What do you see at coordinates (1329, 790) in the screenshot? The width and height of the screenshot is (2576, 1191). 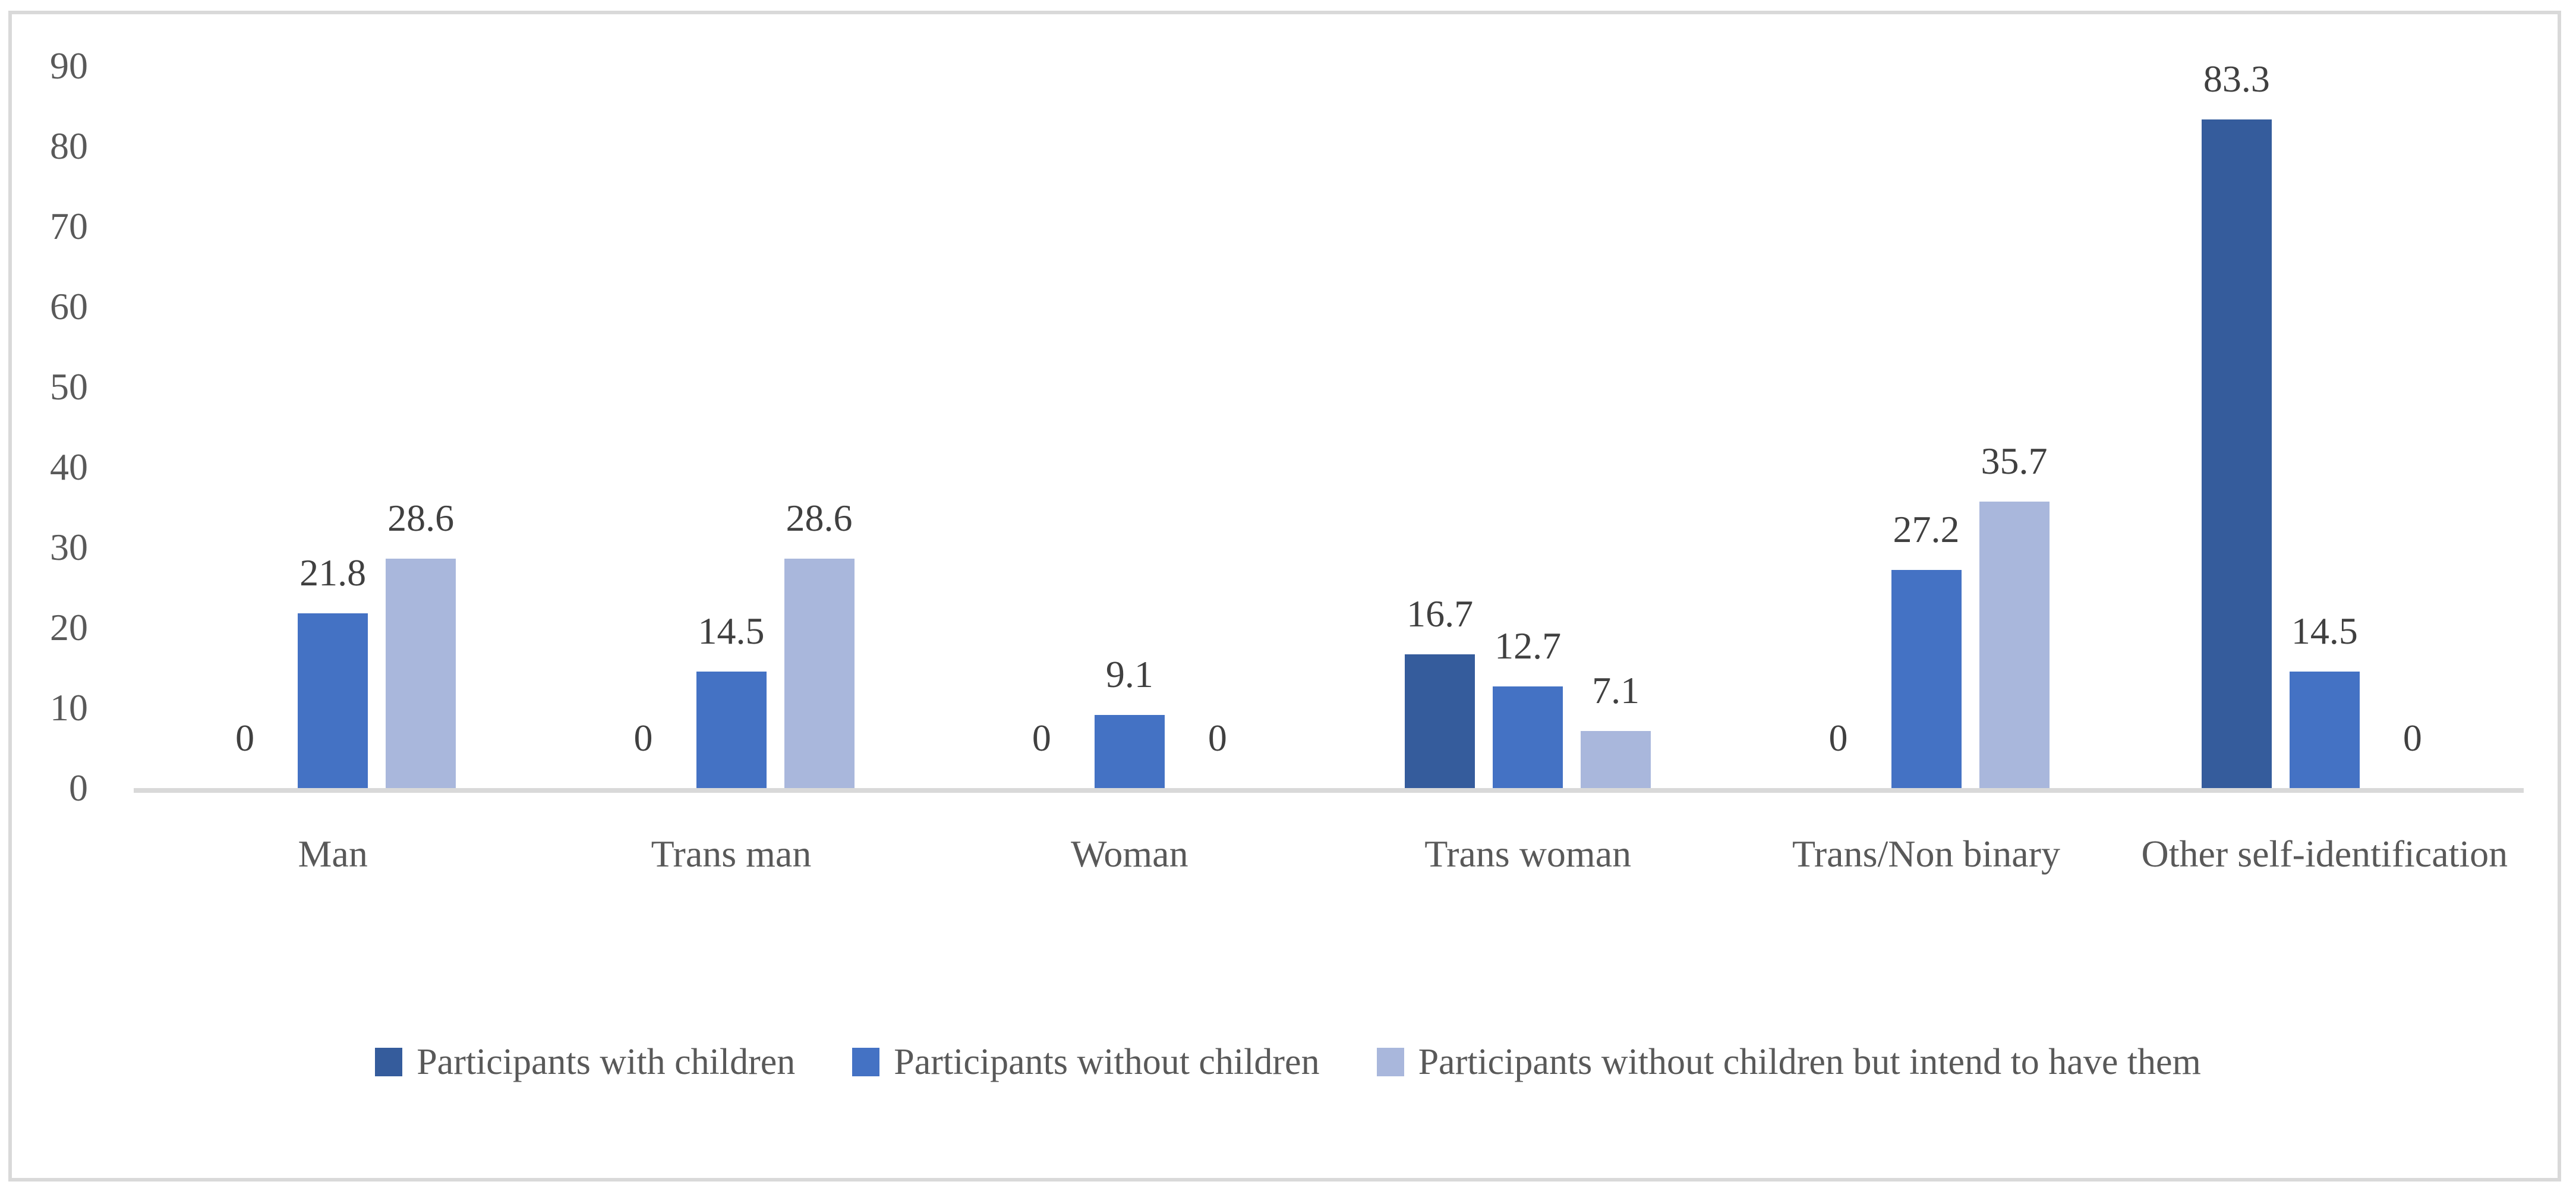 I see `x-axis-line` at bounding box center [1329, 790].